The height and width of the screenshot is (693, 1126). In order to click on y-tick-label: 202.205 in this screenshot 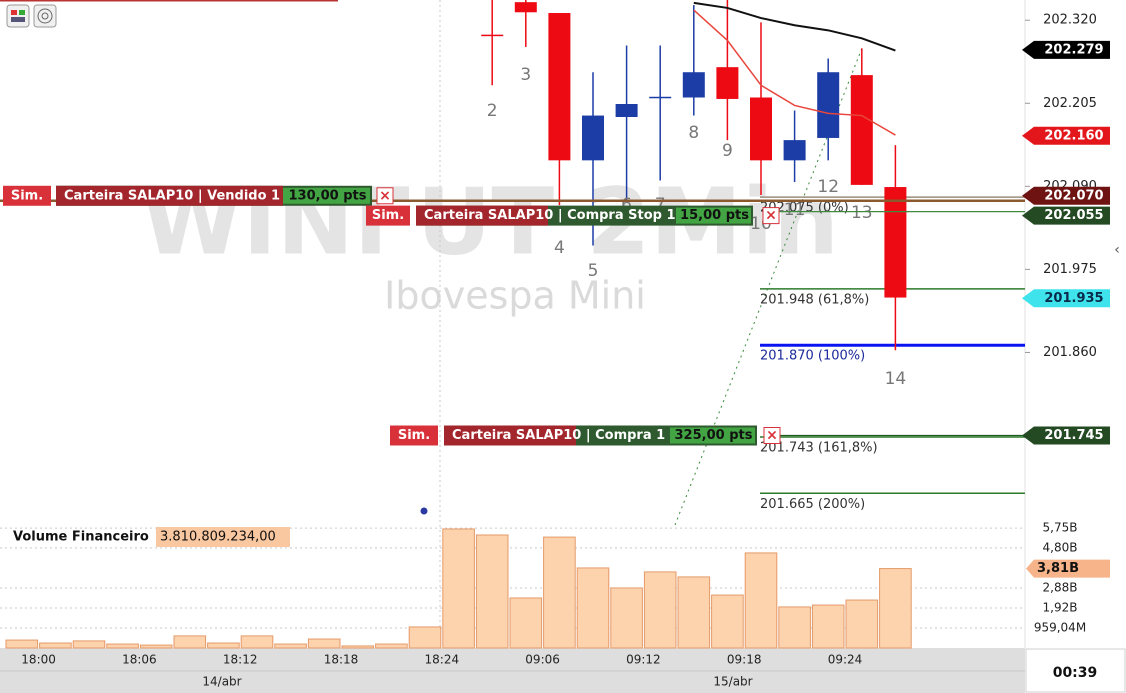, I will do `click(1070, 103)`.